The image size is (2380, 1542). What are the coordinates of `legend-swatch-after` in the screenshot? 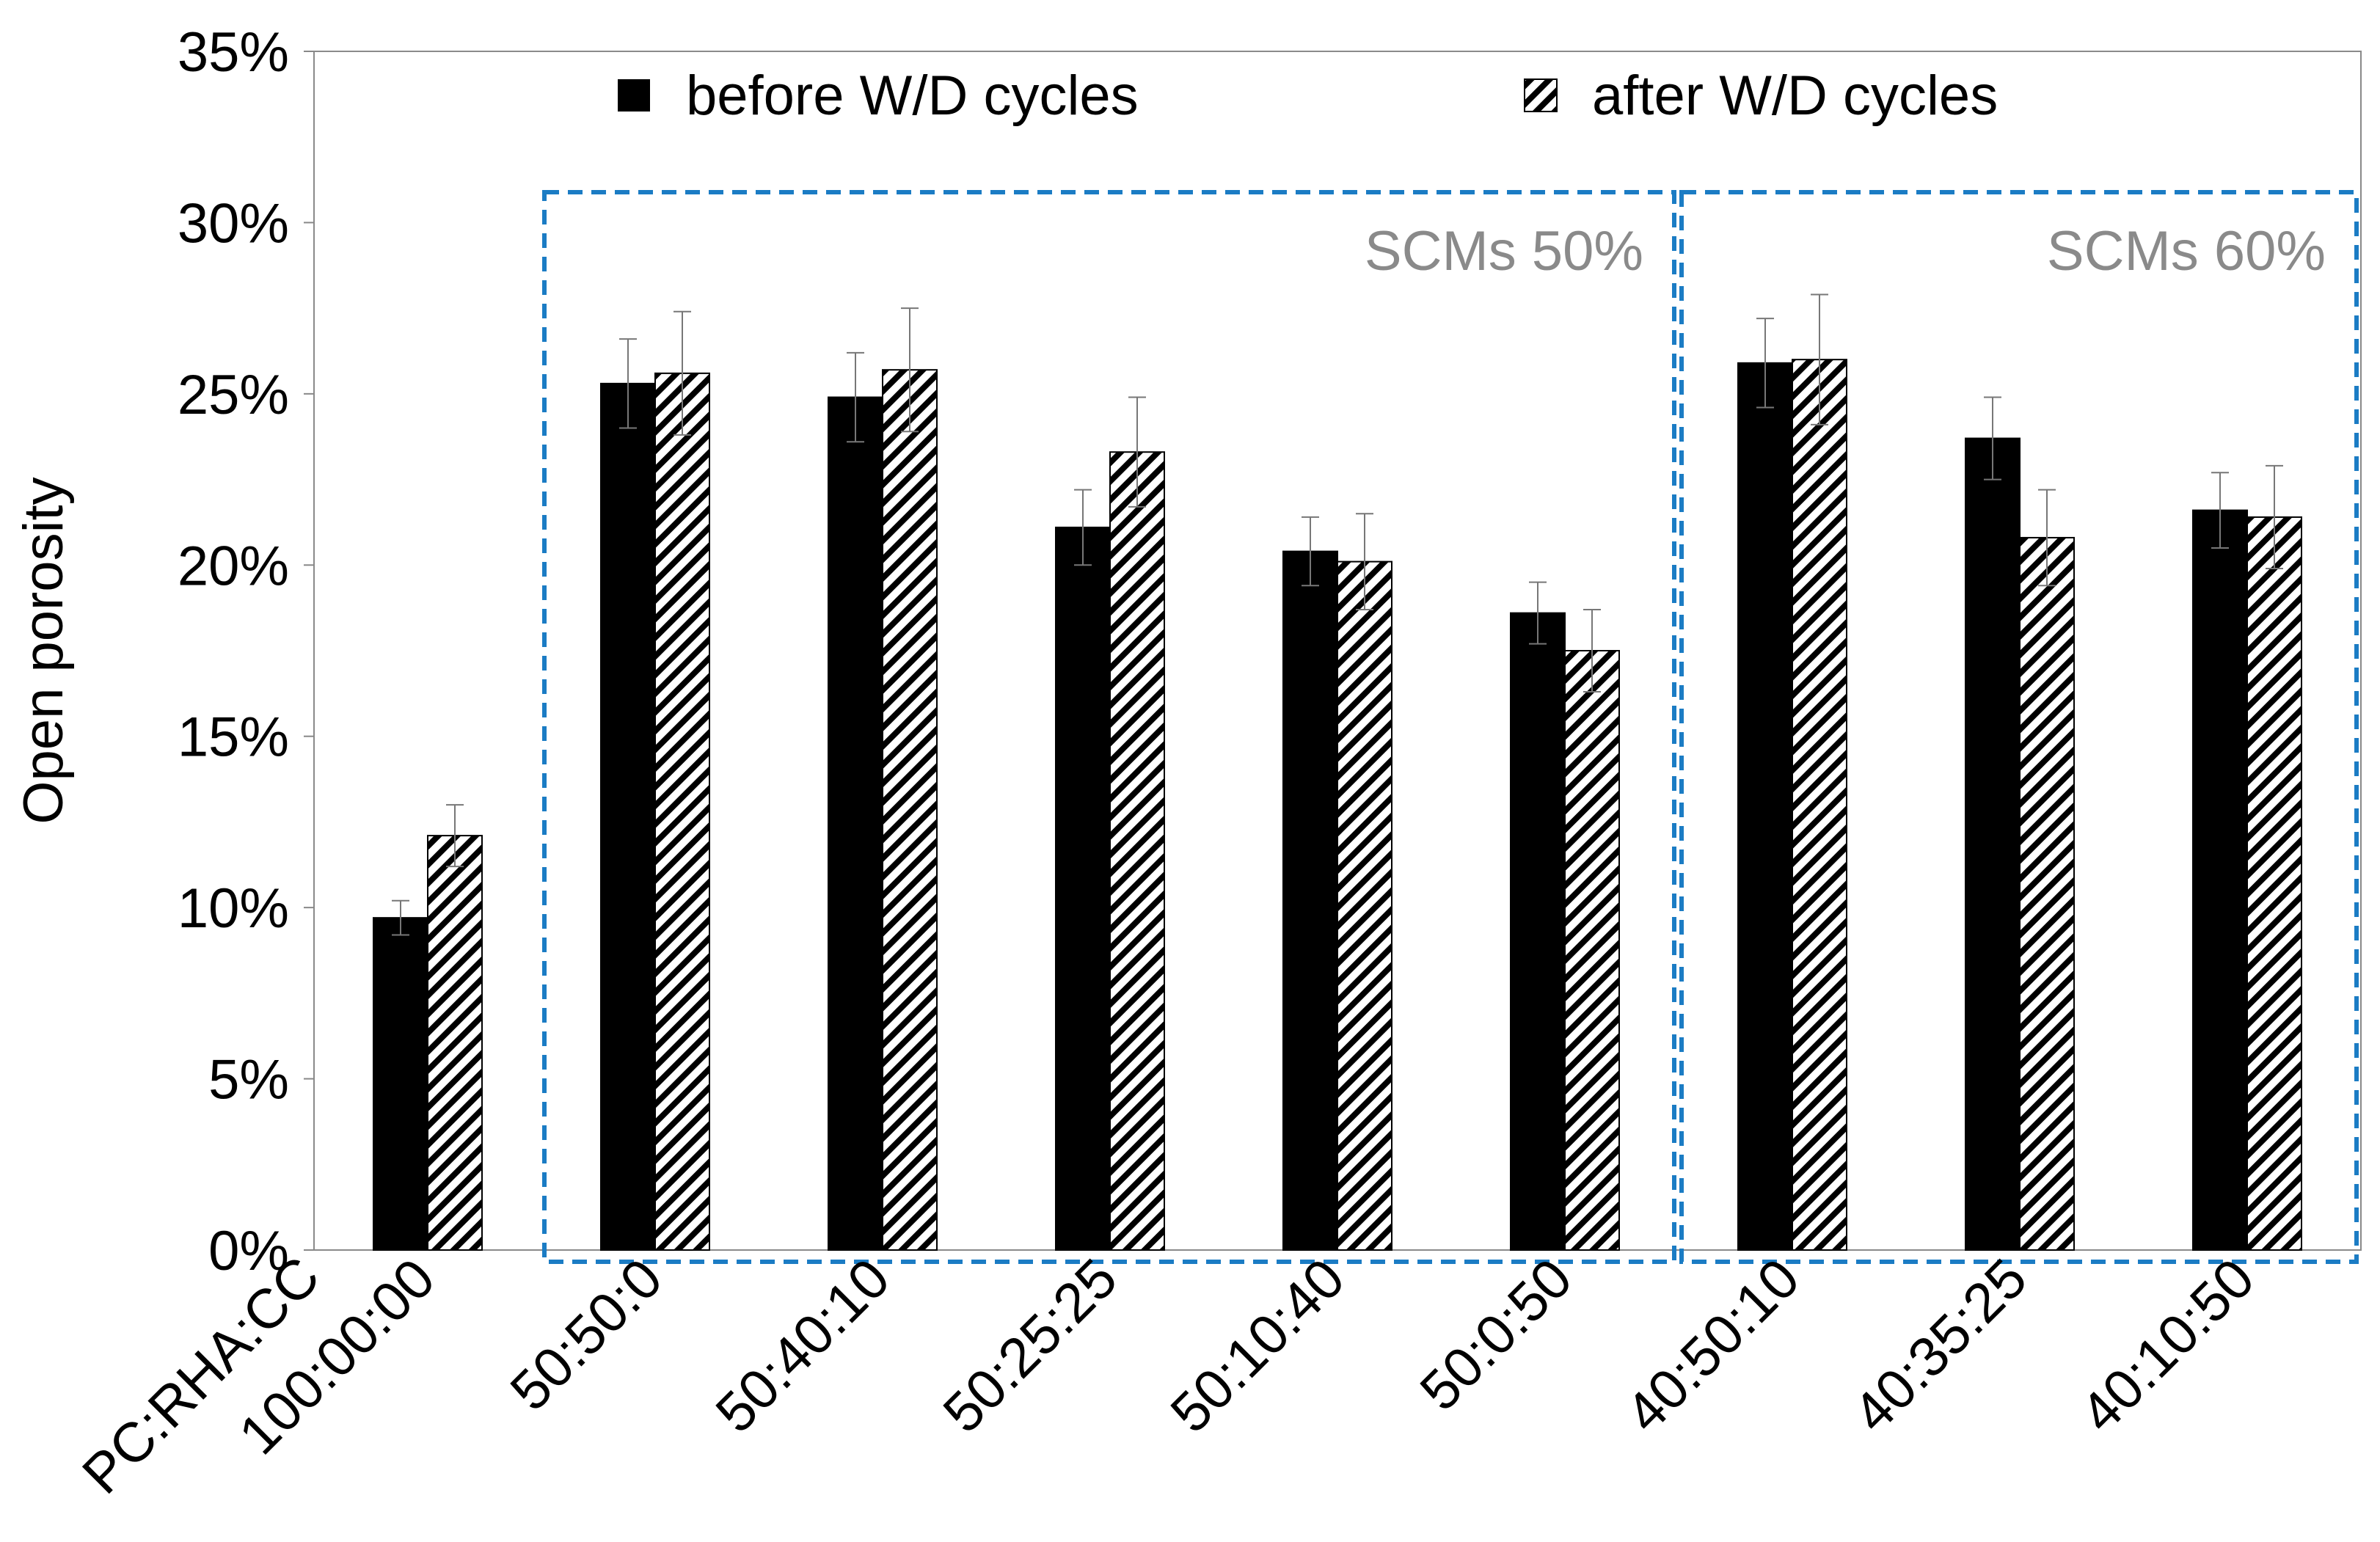 It's located at (1541, 95).